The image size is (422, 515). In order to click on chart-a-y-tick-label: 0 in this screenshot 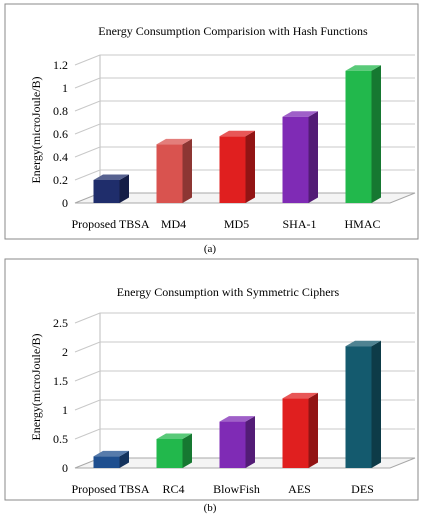, I will do `click(65, 203)`.